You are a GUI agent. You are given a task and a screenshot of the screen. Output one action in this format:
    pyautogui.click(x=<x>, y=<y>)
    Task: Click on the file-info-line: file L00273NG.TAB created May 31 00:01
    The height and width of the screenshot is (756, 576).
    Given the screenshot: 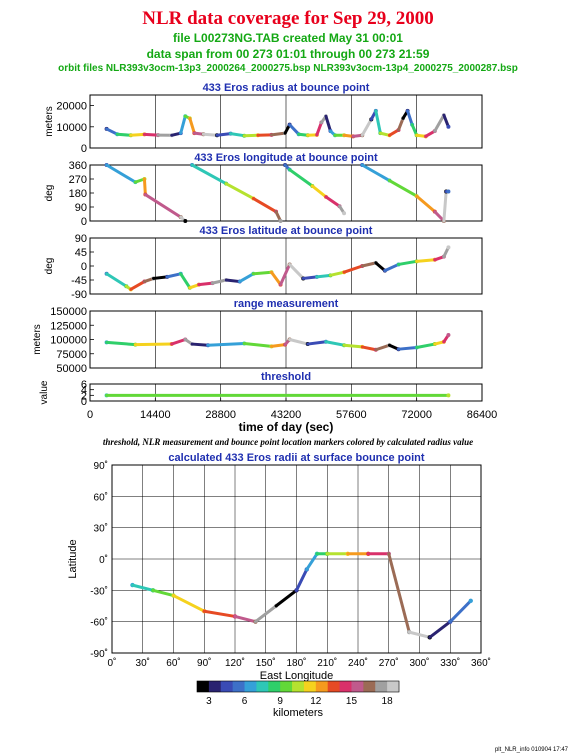 What is the action you would take?
    pyautogui.click(x=288, y=38)
    